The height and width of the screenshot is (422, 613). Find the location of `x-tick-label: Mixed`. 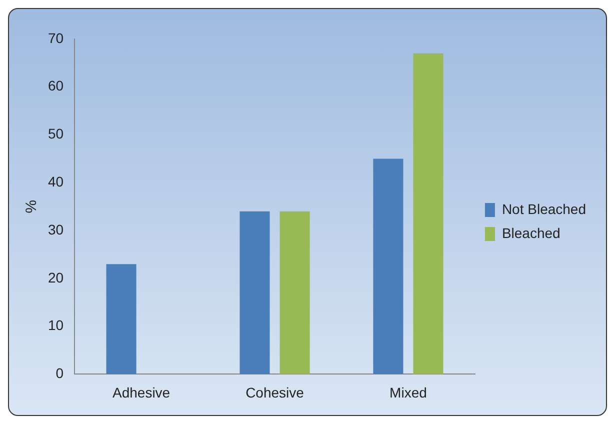

x-tick-label: Mixed is located at coordinates (408, 392).